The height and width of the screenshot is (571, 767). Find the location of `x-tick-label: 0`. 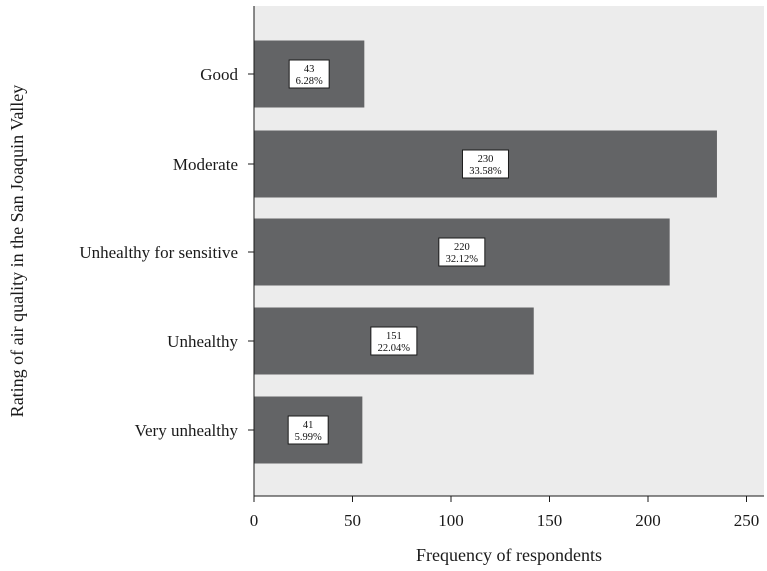

x-tick-label: 0 is located at coordinates (254, 520).